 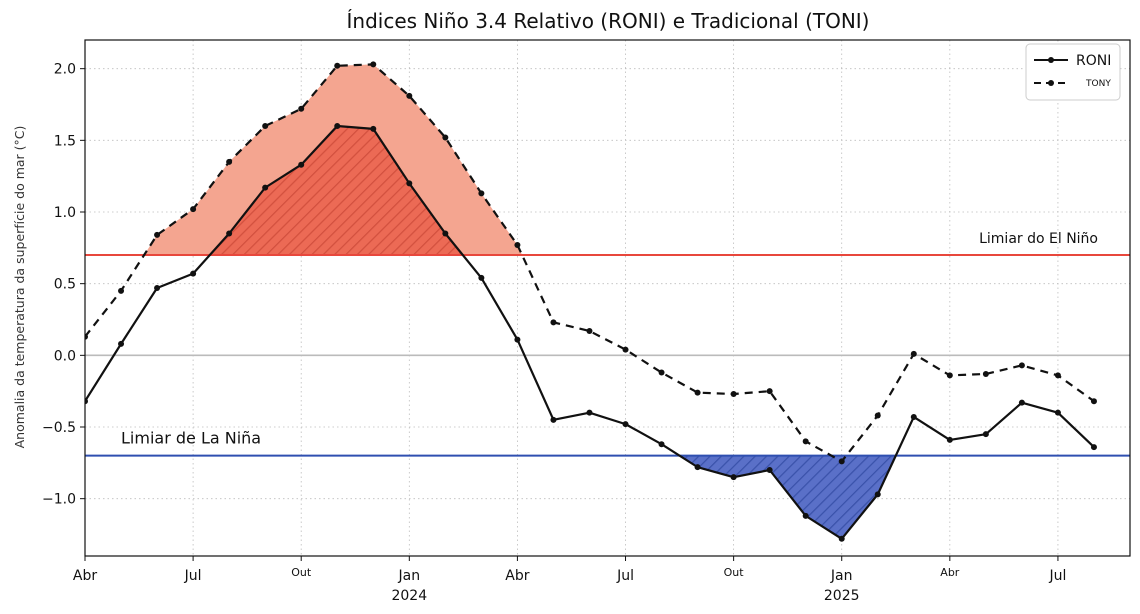 I want to click on y-tick-label: 1.0, so click(x=65, y=213).